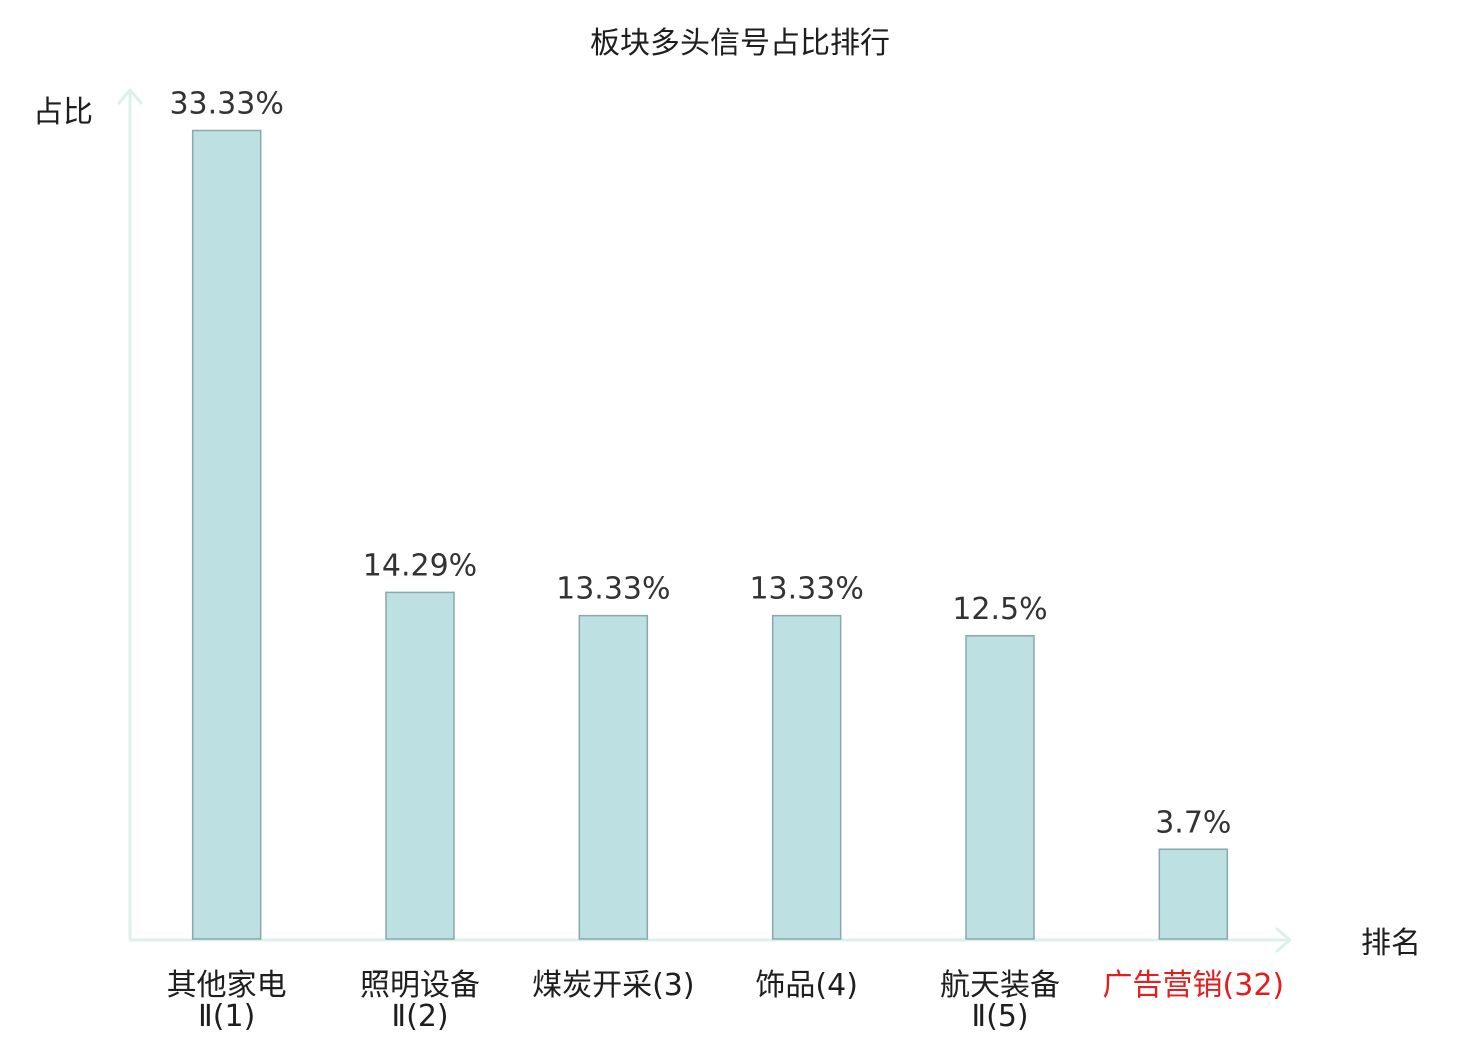 The width and height of the screenshot is (1480, 1040). I want to click on y-axis-arrow, so click(130, 96).